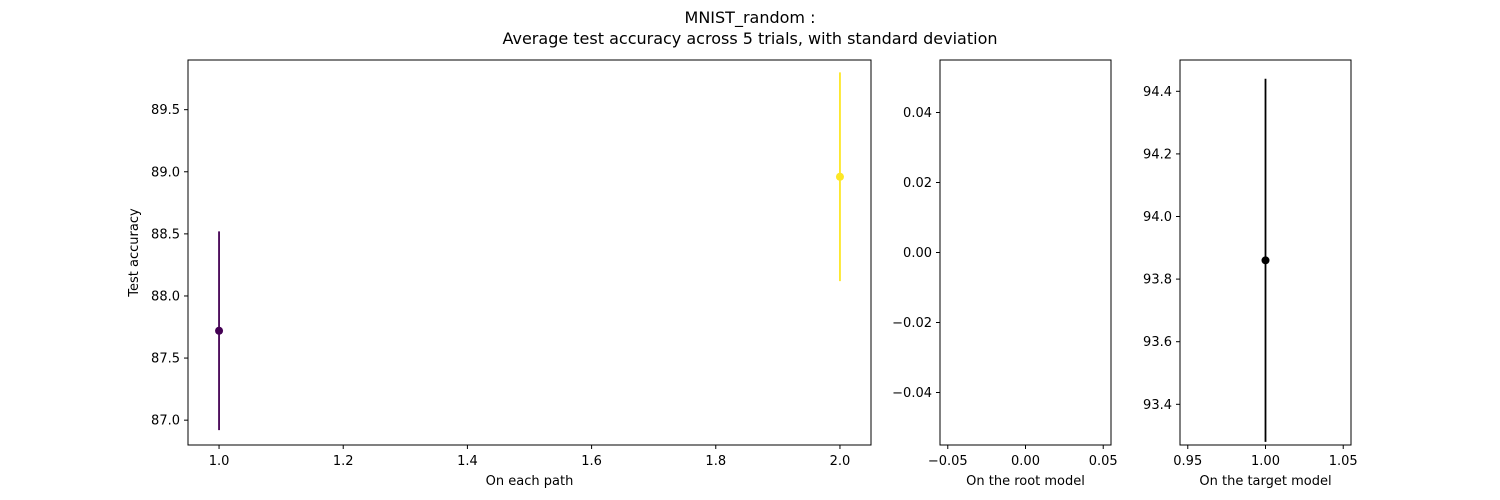 The height and width of the screenshot is (500, 1500). What do you see at coordinates (1025, 252) in the screenshot?
I see `chart-2-axes-frame` at bounding box center [1025, 252].